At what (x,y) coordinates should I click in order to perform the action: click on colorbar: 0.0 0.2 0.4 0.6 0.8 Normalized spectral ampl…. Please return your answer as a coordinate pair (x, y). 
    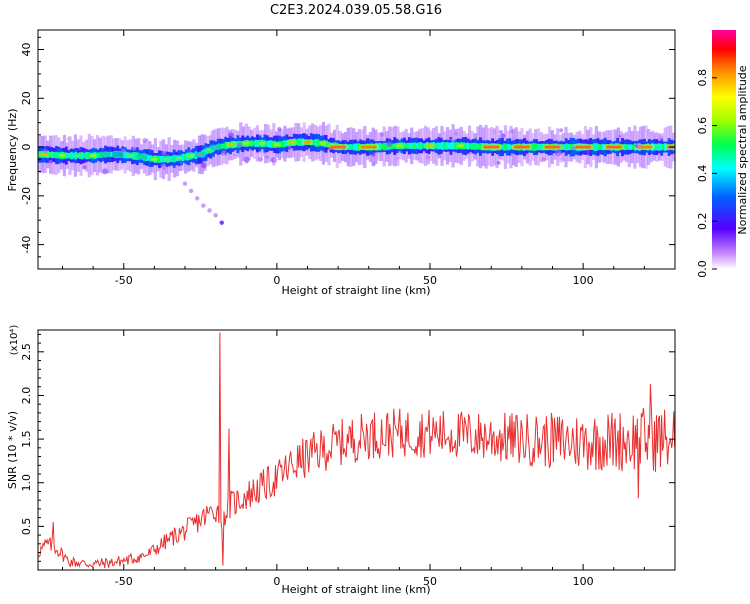
    Looking at the image, I should click on (722, 154).